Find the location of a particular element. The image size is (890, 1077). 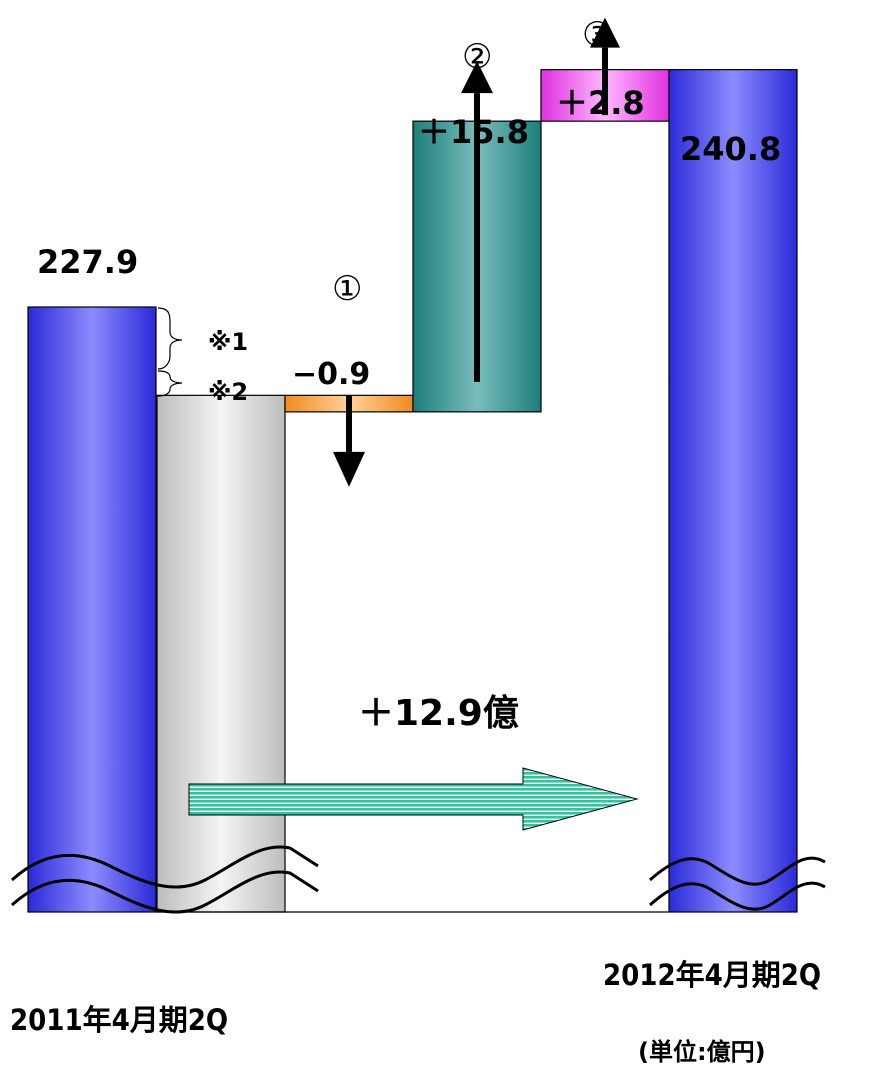

unit-label: (単位:億円) is located at coordinates (702, 1052).